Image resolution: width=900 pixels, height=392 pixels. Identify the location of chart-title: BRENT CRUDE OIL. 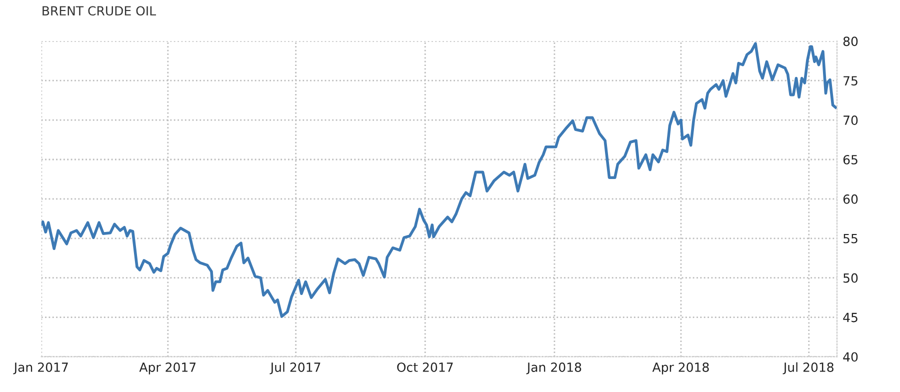
(99, 11).